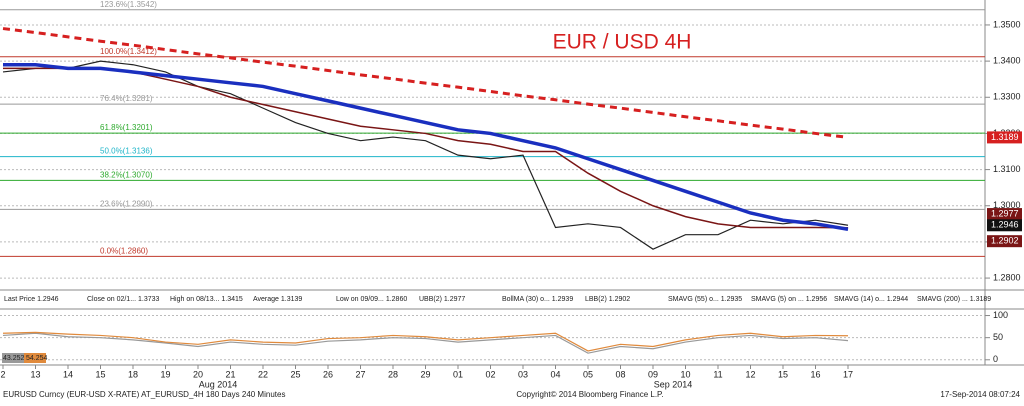 Image resolution: width=1024 pixels, height=406 pixels. I want to click on price-marker-label: 1.3189, so click(1005, 137).